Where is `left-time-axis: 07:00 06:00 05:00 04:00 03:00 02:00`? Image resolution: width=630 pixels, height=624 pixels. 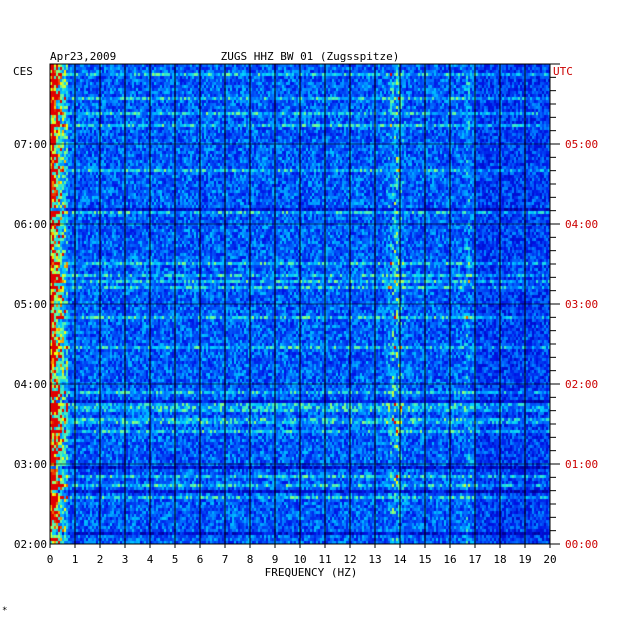
left-time-axis: 07:00 06:00 05:00 04:00 03:00 02:00 is located at coordinates (30, 344).